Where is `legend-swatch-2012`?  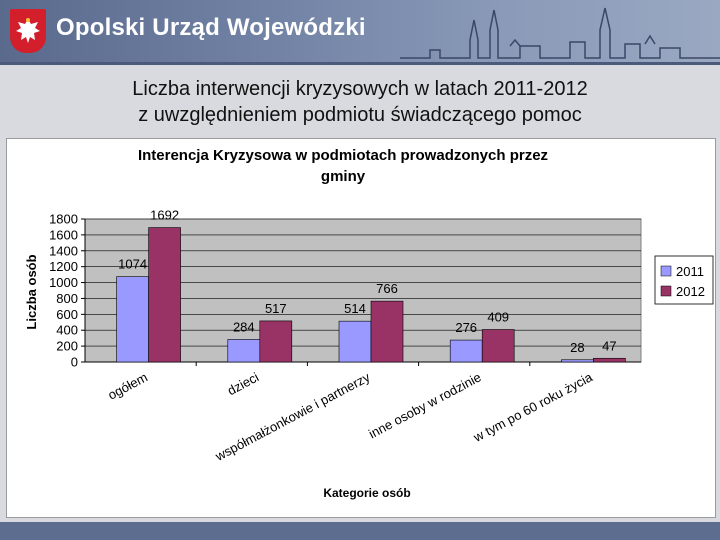 legend-swatch-2012 is located at coordinates (666, 291).